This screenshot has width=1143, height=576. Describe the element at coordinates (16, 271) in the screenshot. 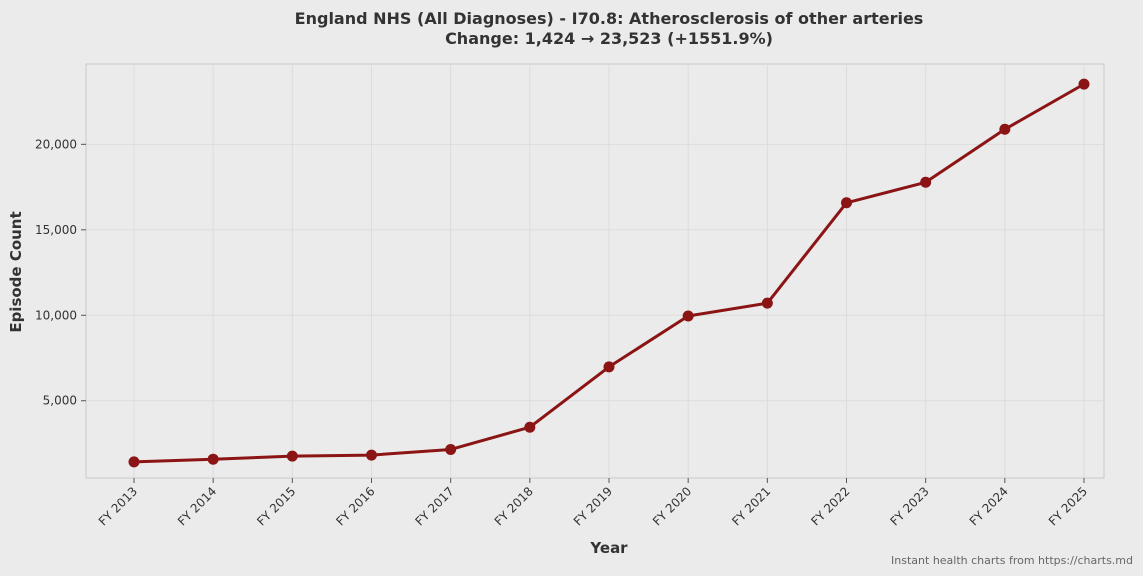

I see `y-axis-label: Episode Count` at that location.